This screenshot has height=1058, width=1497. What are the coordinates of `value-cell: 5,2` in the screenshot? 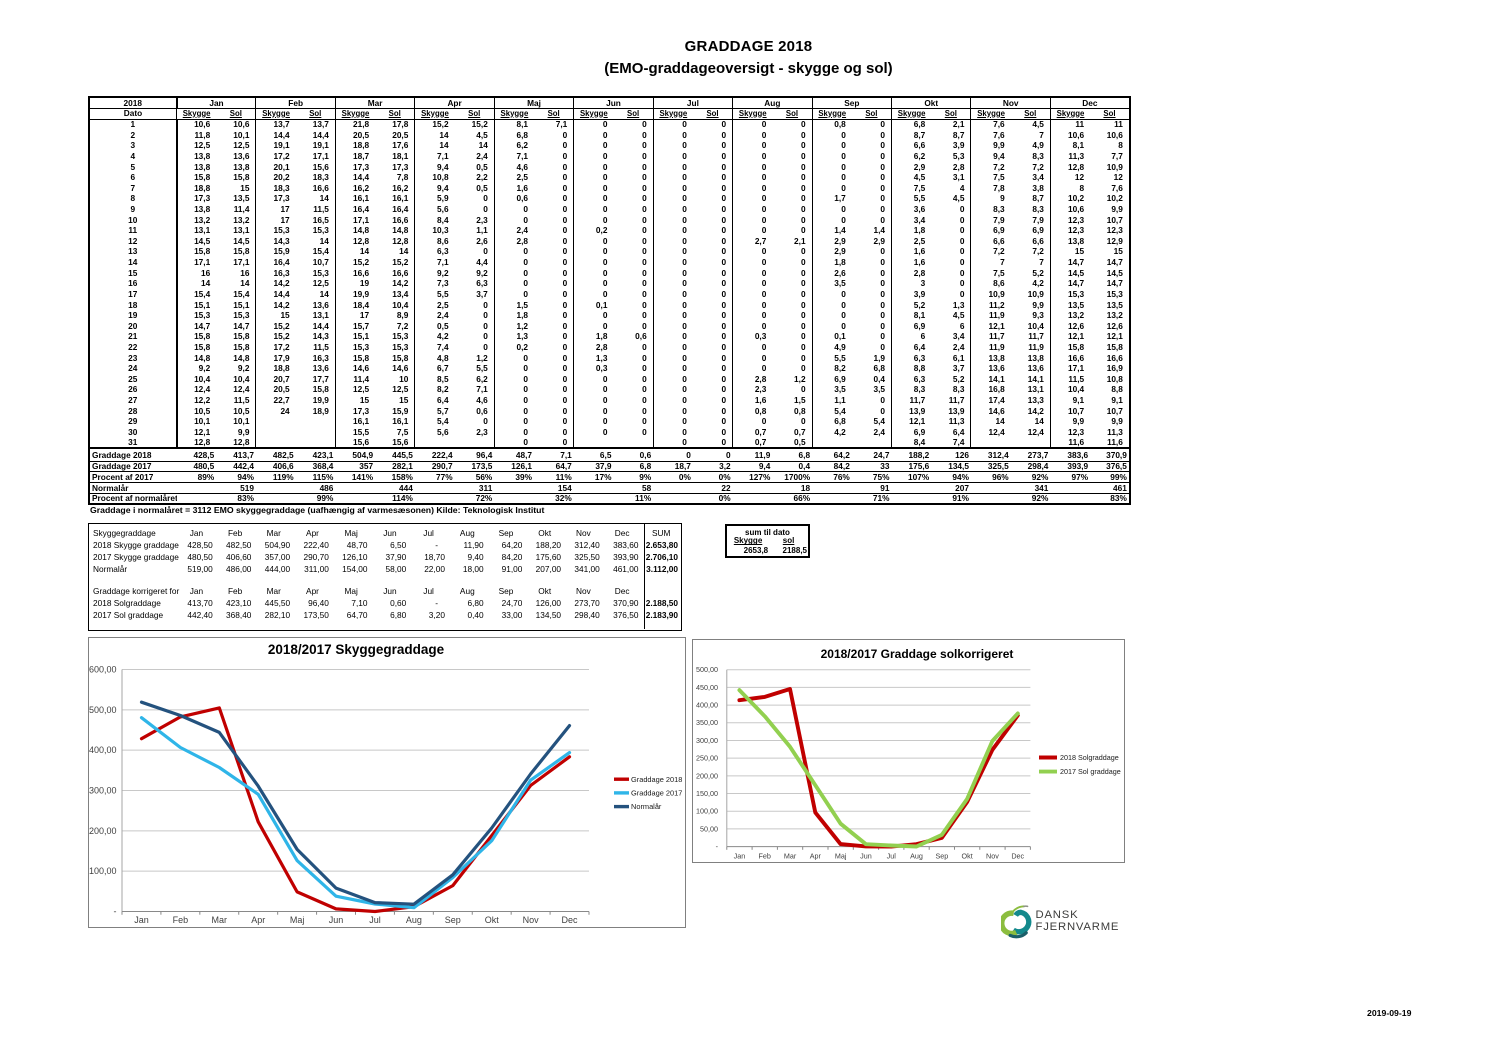 It's located at (911, 304).